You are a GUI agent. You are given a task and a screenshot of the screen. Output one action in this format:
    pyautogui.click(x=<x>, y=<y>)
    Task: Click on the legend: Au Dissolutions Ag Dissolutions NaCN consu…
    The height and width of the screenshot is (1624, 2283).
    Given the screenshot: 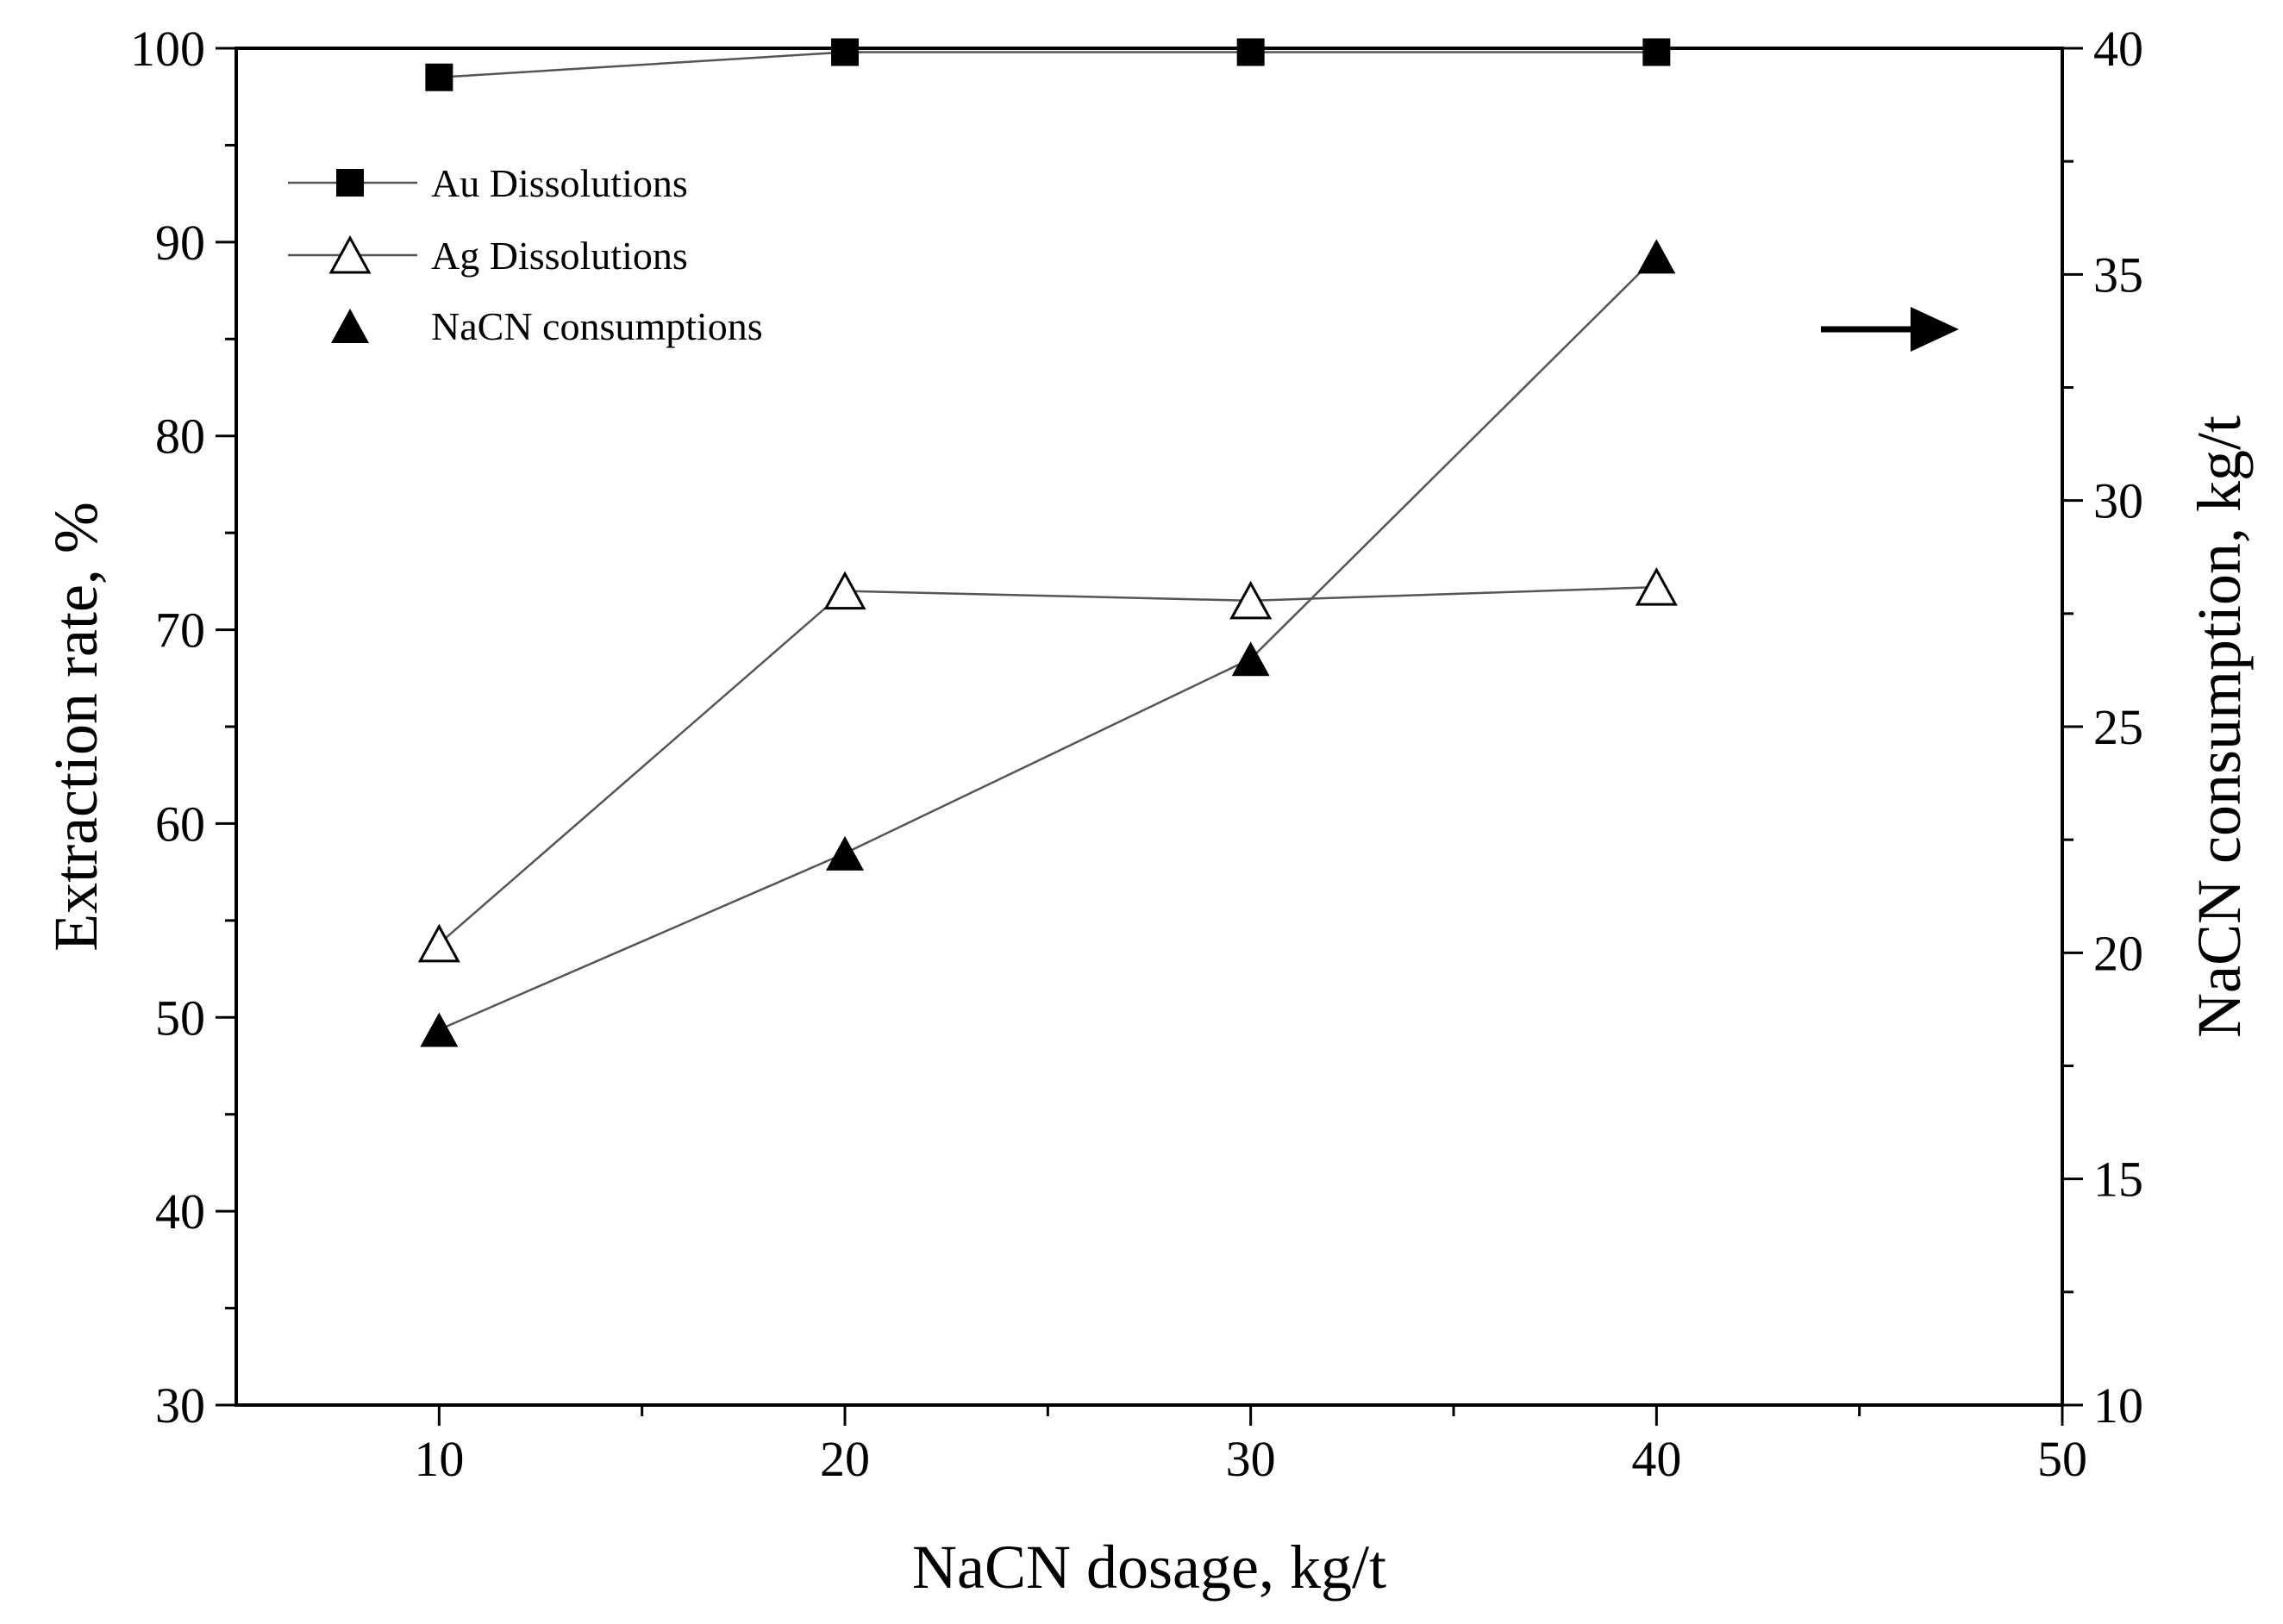 What is the action you would take?
    pyautogui.click(x=525, y=255)
    